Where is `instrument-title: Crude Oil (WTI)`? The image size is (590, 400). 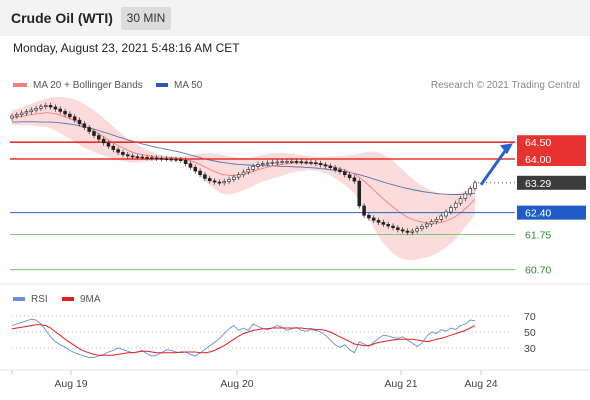 instrument-title: Crude Oil (WTI) is located at coordinates (62, 18).